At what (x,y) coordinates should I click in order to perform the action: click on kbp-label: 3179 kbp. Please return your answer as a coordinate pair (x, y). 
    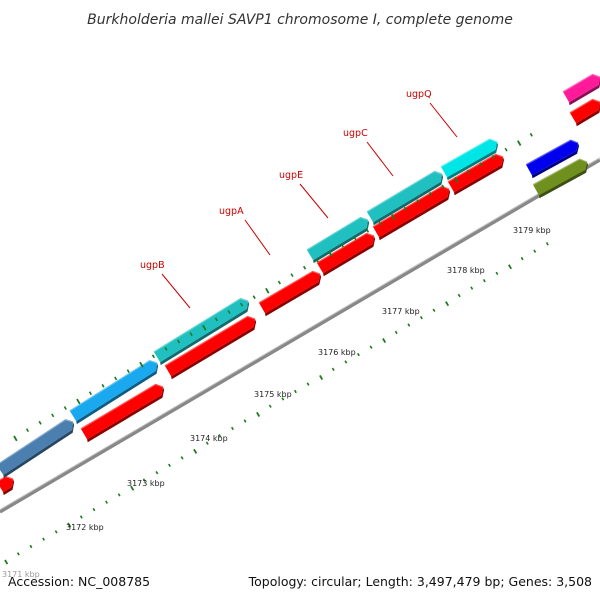
    Looking at the image, I should click on (532, 230).